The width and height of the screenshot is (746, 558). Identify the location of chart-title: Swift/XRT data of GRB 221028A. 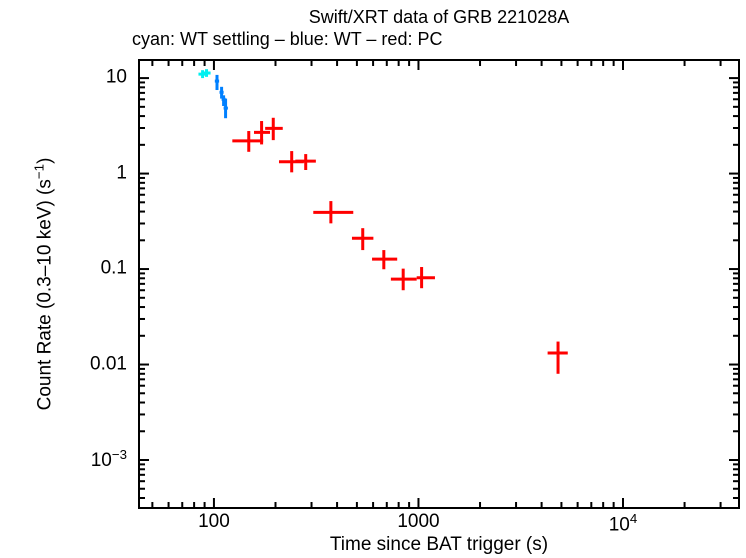
(439, 17).